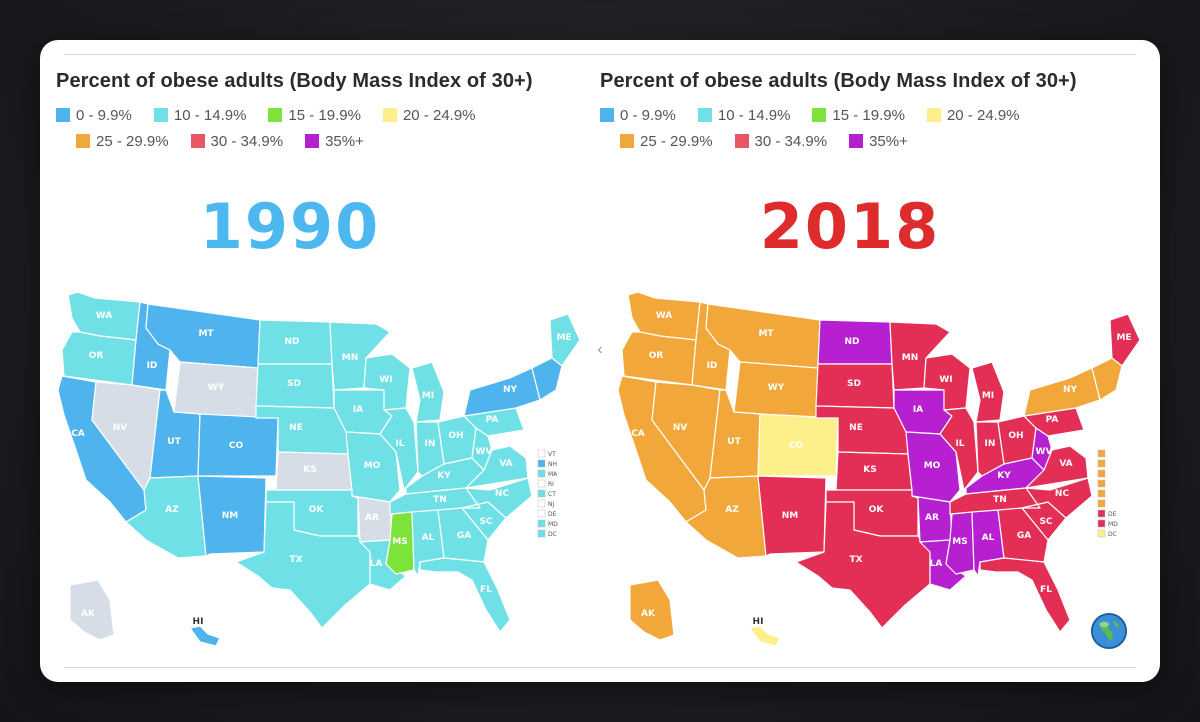 The height and width of the screenshot is (722, 1200). Describe the element at coordinates (455, 436) in the screenshot. I see `state-label: OH` at that location.